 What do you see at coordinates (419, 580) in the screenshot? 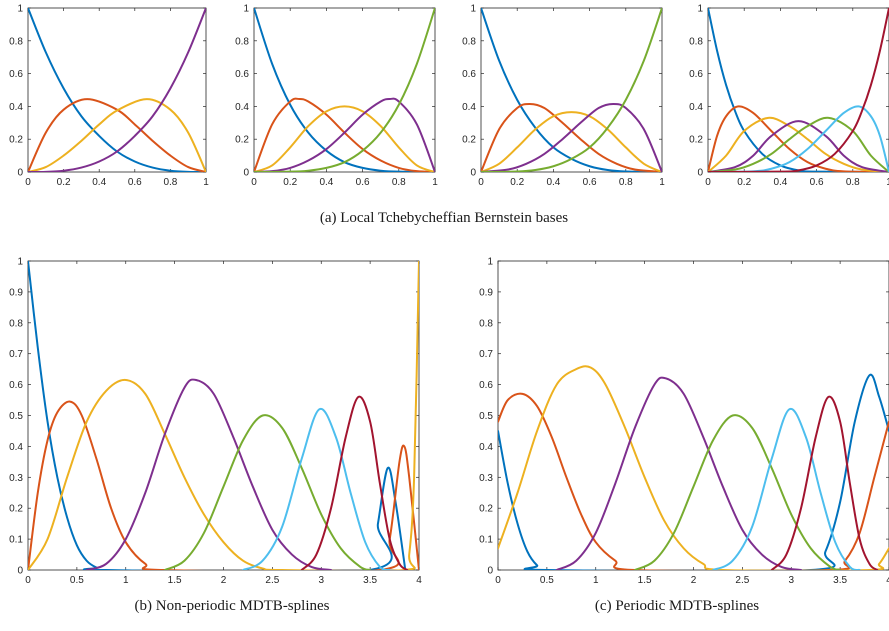
I see `x-tick-label: 4` at bounding box center [419, 580].